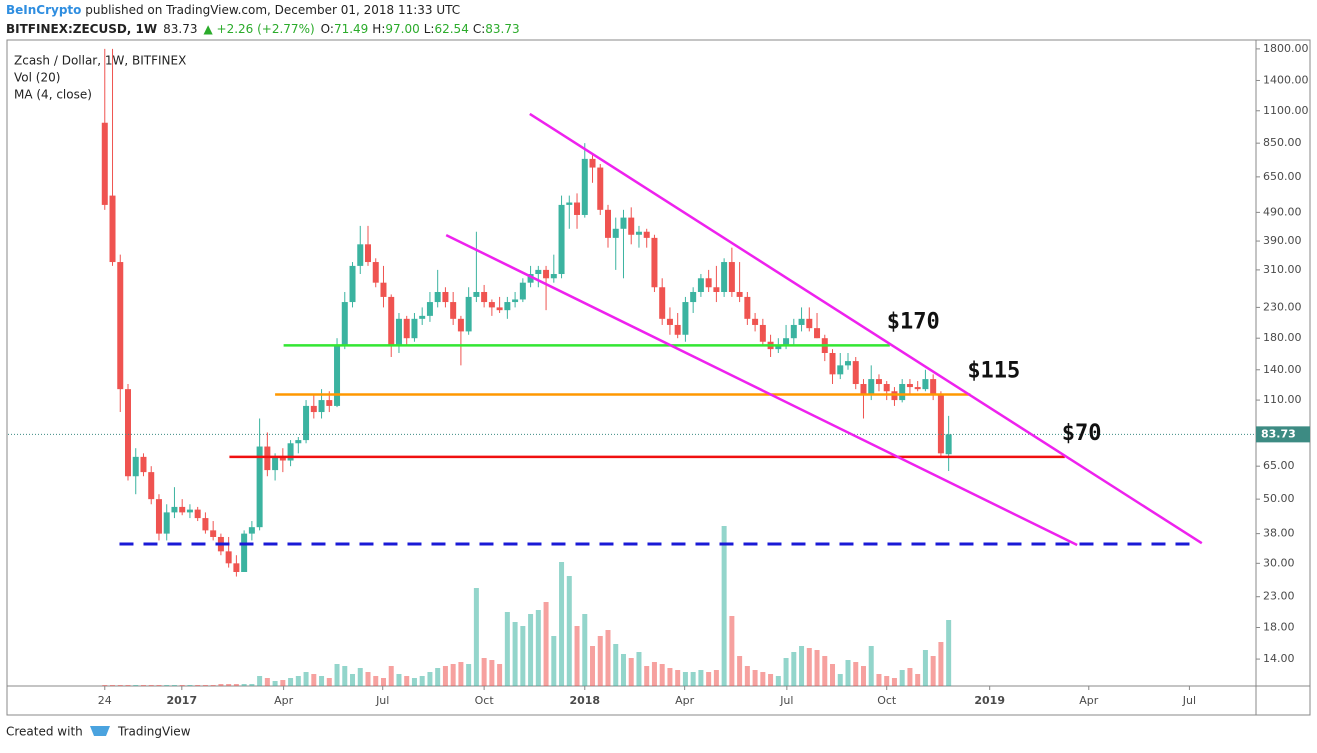  What do you see at coordinates (1282, 306) in the screenshot?
I see `y-tick-label: 230.00` at bounding box center [1282, 306].